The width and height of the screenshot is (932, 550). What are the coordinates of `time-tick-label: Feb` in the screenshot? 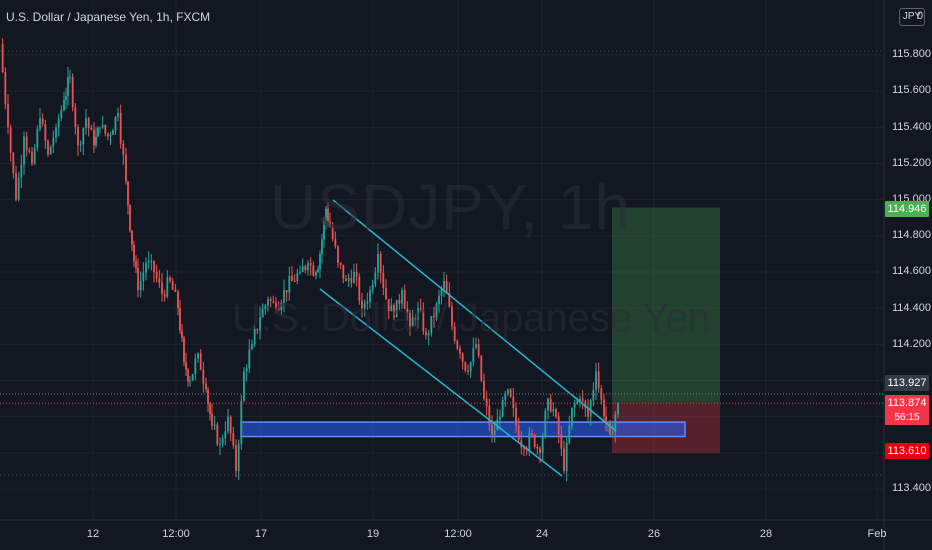 It's located at (877, 534).